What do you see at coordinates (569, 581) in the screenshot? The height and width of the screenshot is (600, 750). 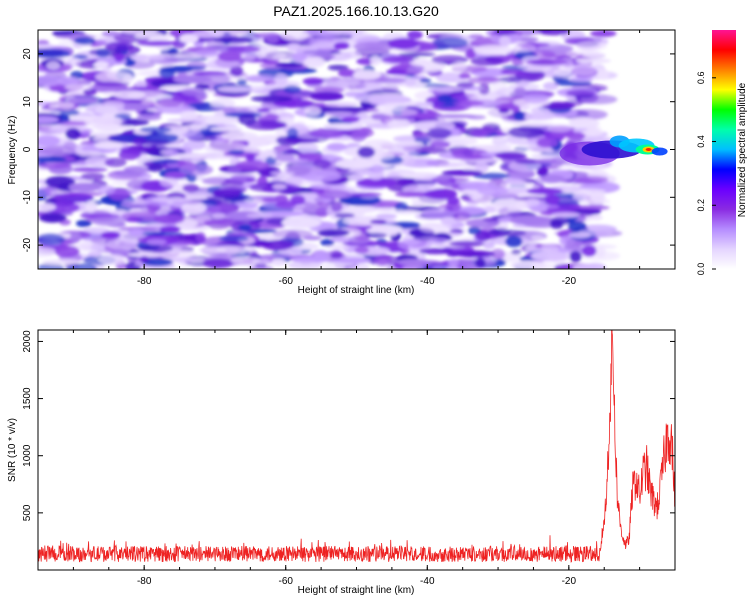 I see `x-tick-label: -20` at bounding box center [569, 581].